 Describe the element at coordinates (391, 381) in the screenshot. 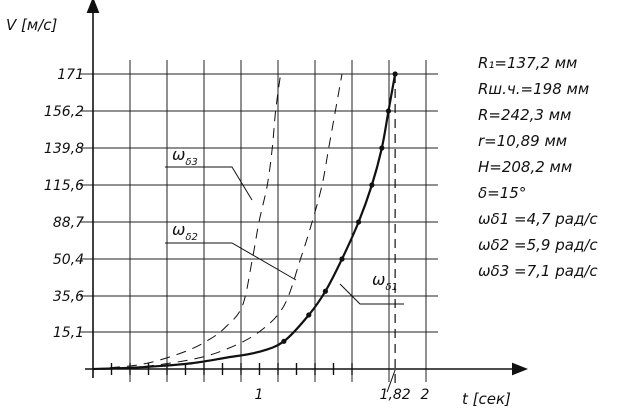

I see `t-end-leader` at that location.